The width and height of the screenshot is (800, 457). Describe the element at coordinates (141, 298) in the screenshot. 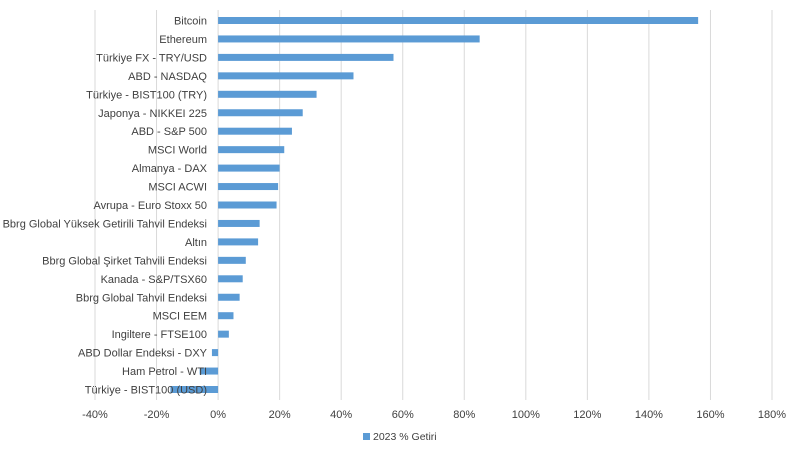

I see `category-label: Bbrg Global Tahvil Endeksi` at that location.